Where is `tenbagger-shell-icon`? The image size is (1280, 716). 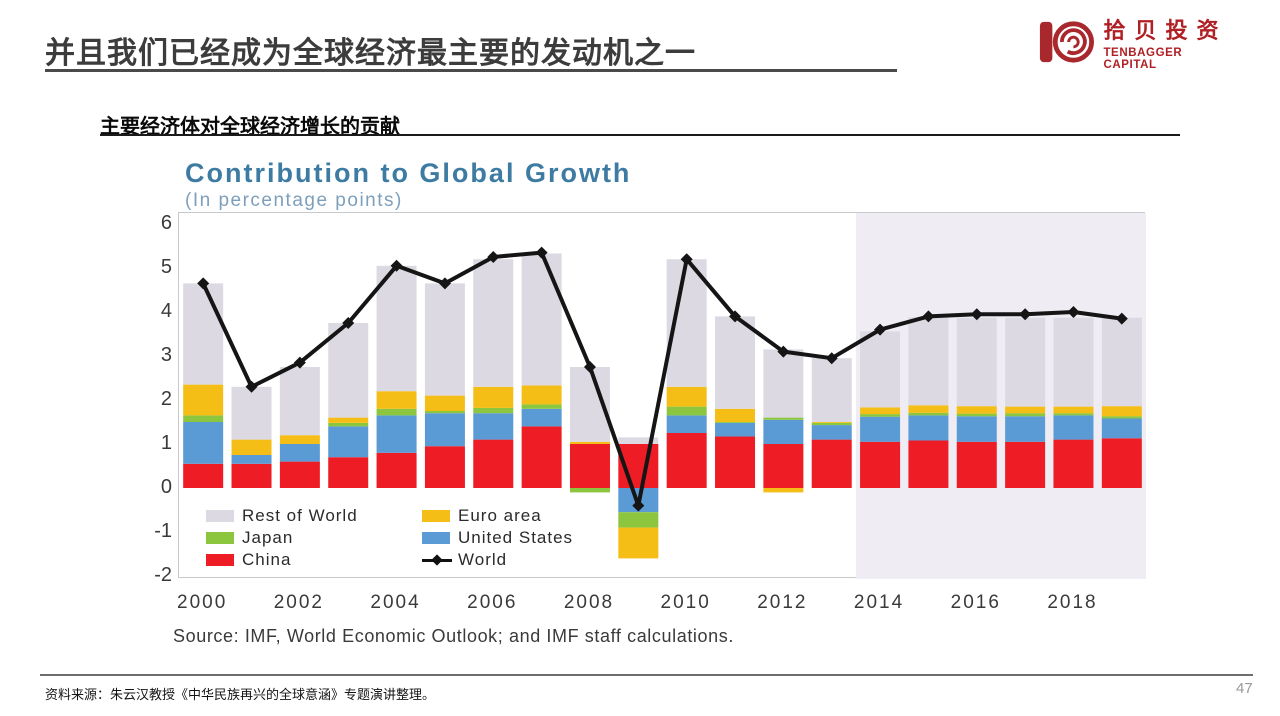 tenbagger-shell-icon is located at coordinates (1067, 42).